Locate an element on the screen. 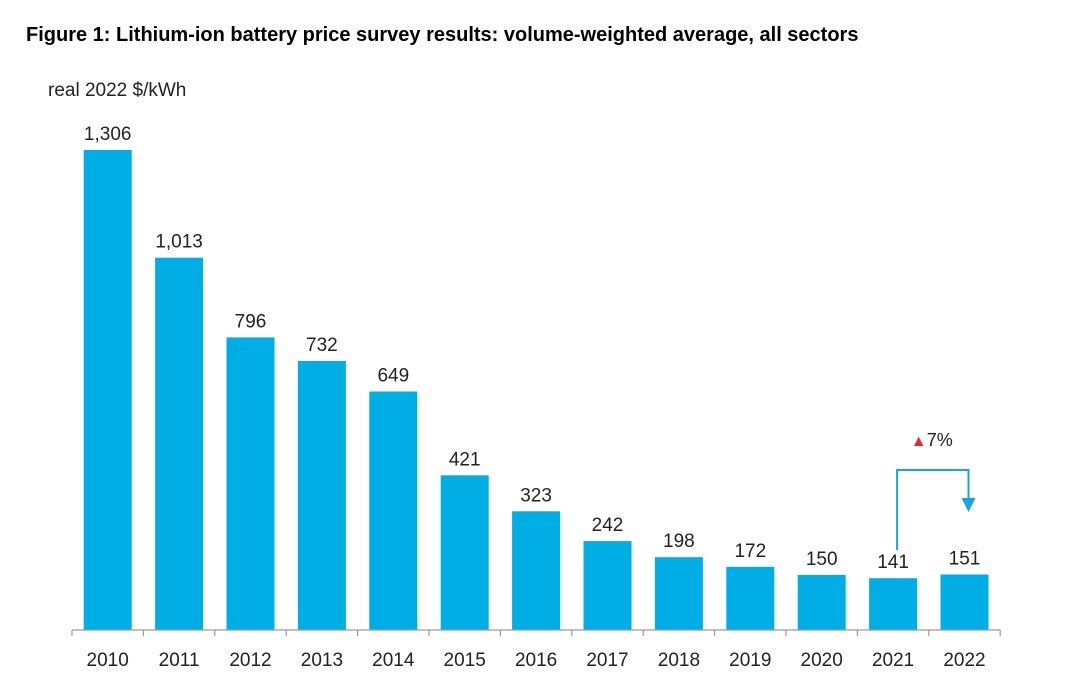  x-tick-label-2012: 2012 is located at coordinates (250, 660).